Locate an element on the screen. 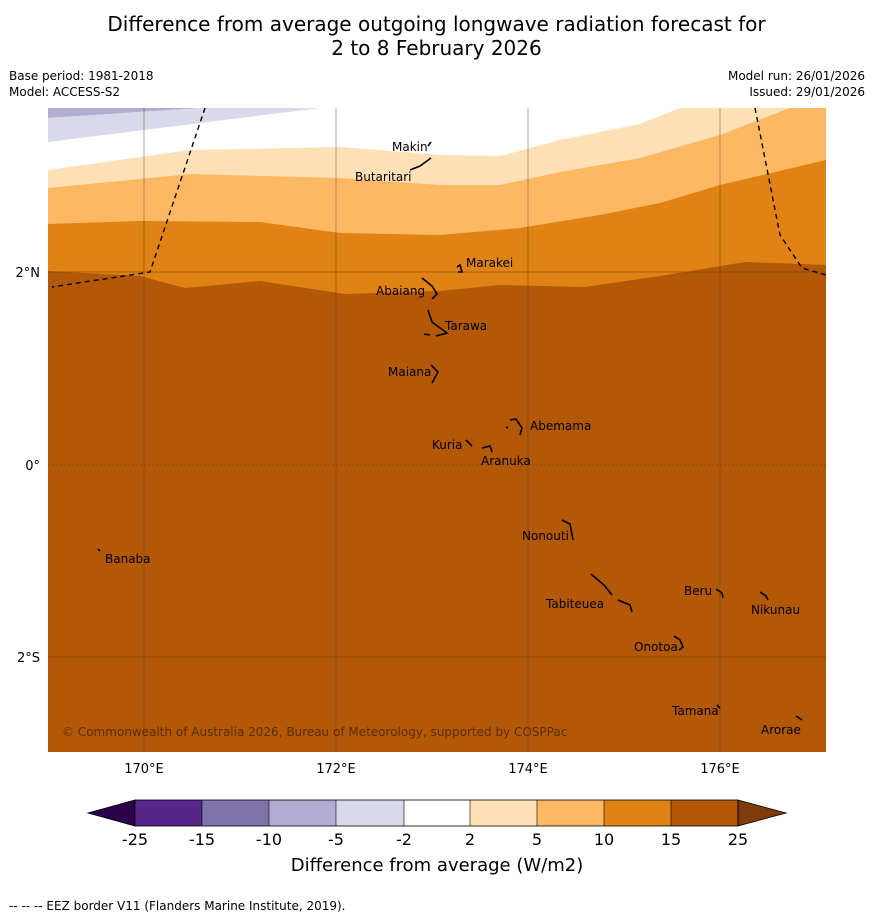  cb-tick-neg5: -5 is located at coordinates (336, 839).